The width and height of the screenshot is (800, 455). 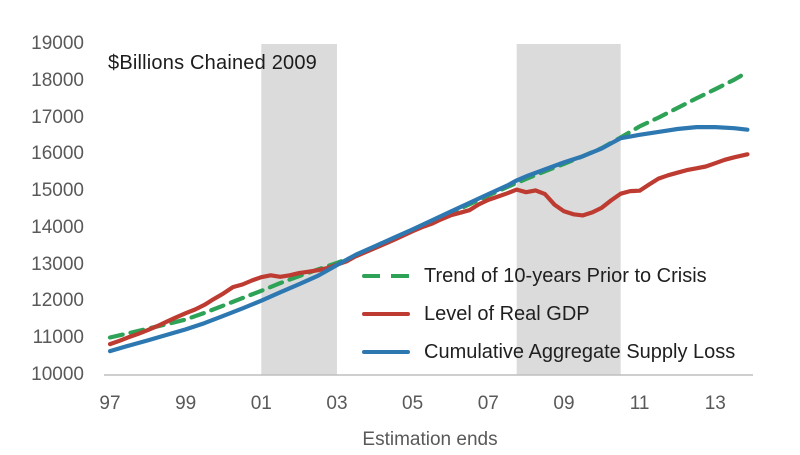 What do you see at coordinates (715, 403) in the screenshot?
I see `x-tick-label: 13` at bounding box center [715, 403].